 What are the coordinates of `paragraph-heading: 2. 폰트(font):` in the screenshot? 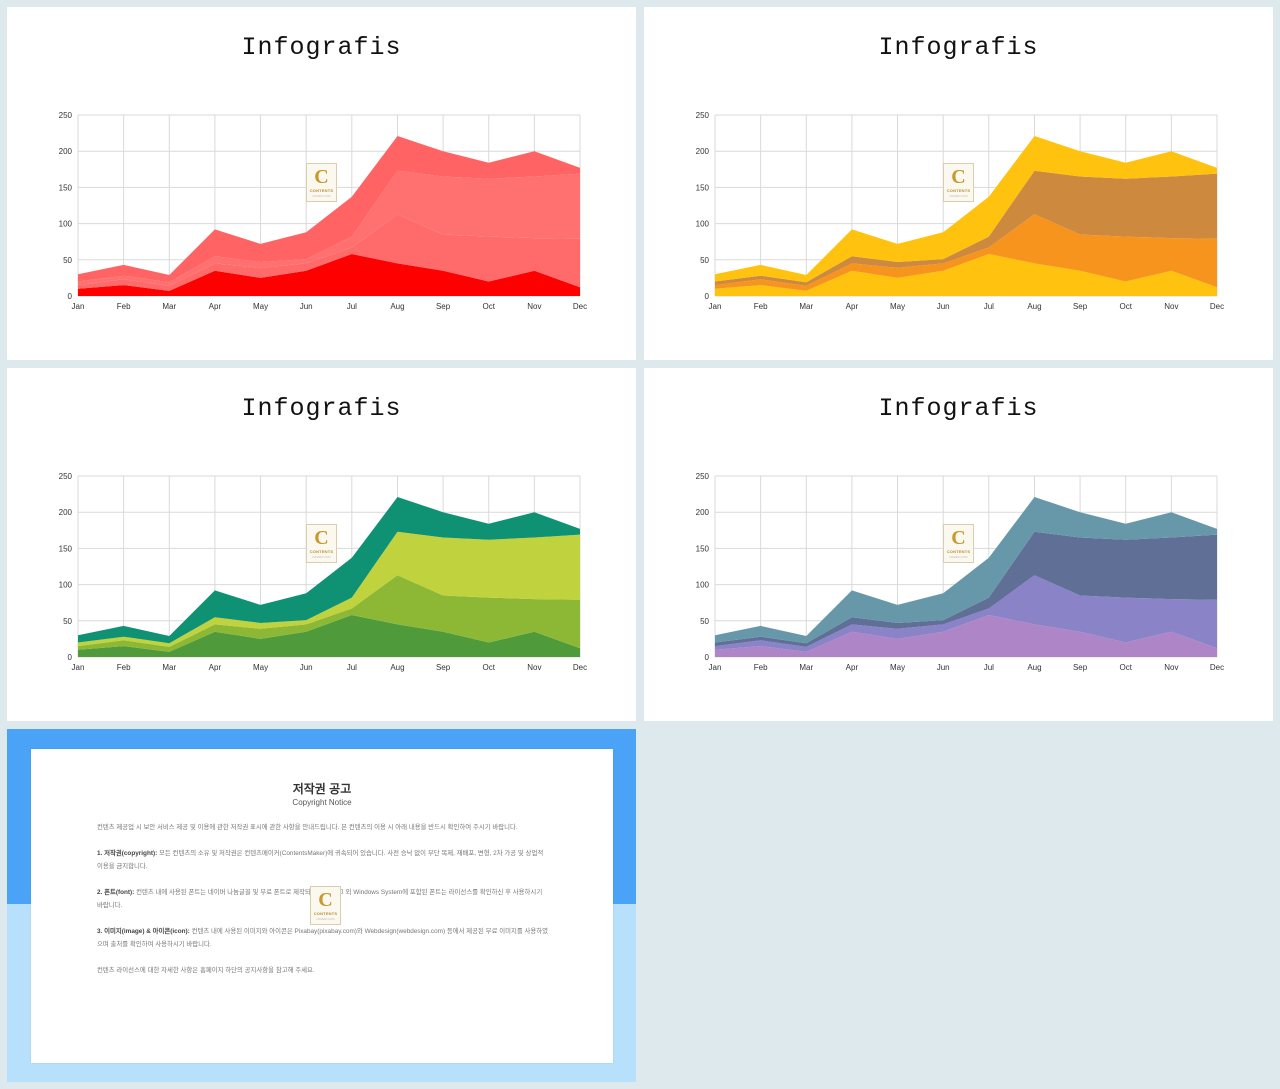 It's located at (116, 892).